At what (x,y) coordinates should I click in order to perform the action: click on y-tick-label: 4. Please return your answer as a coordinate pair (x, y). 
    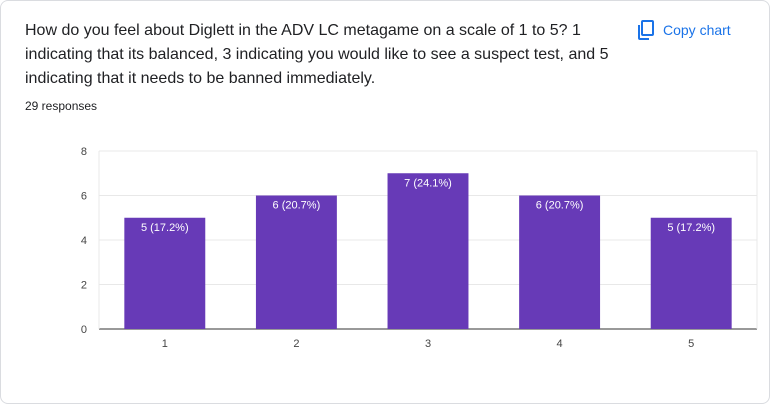
    Looking at the image, I should click on (84, 241).